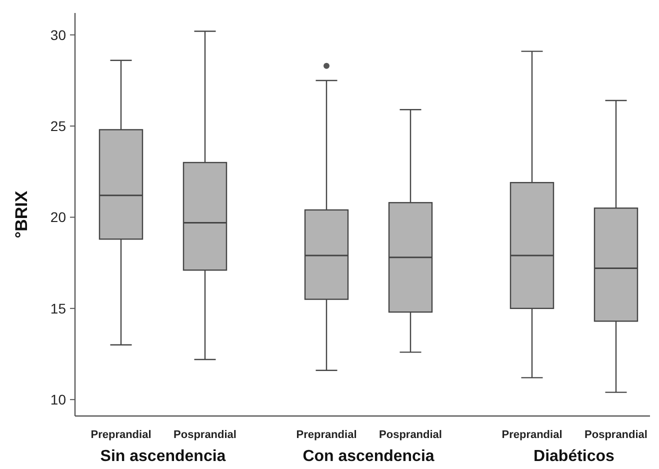  What do you see at coordinates (574, 456) in the screenshot?
I see `text: Diabéticos` at bounding box center [574, 456].